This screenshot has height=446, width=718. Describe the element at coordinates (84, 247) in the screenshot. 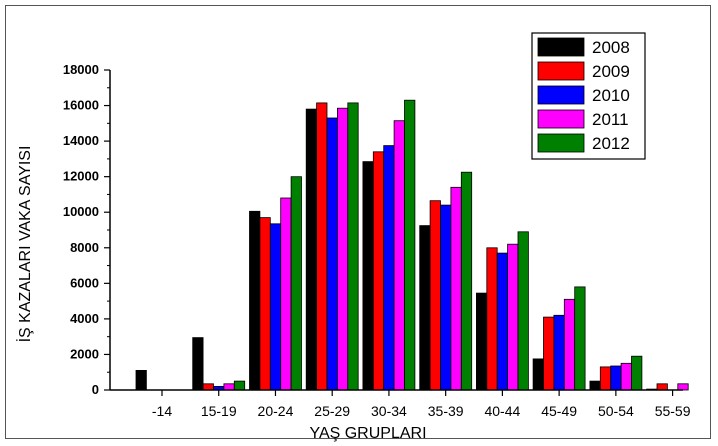

I see `y-tick-label: 8000` at that location.